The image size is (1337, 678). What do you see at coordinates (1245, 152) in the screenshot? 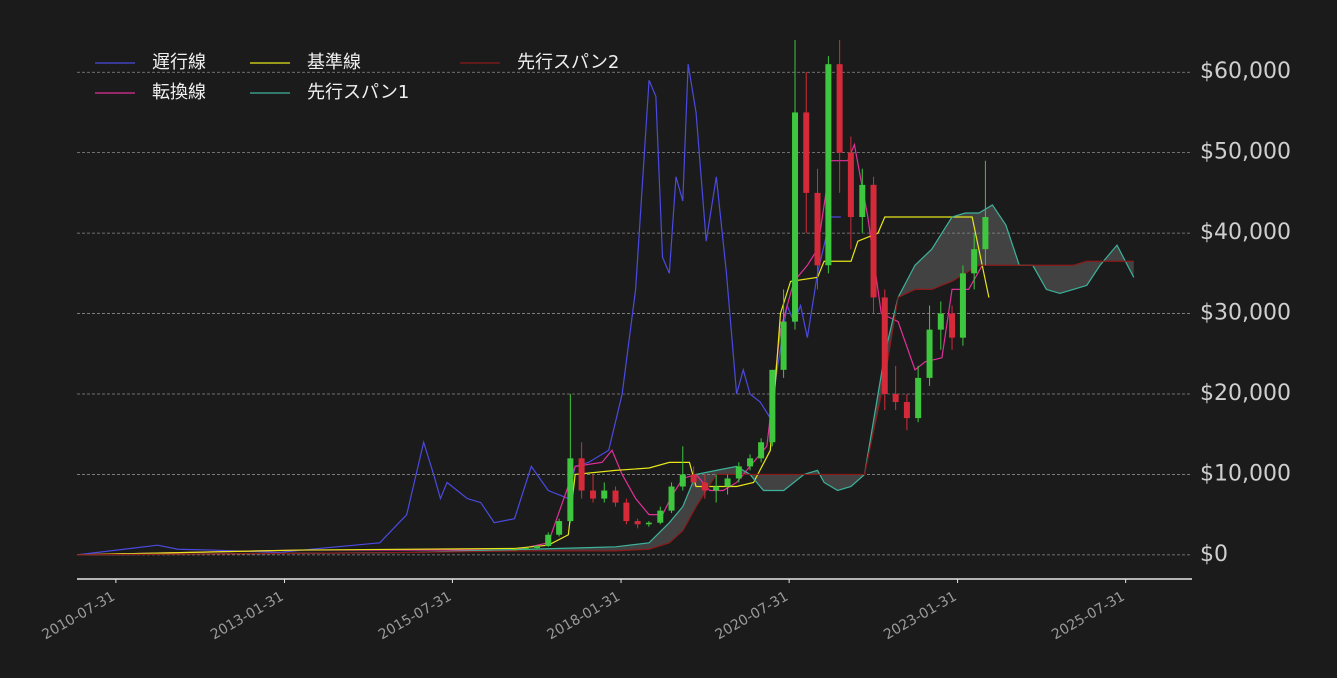
I see `y-tick-label: $50,000` at bounding box center [1245, 152].